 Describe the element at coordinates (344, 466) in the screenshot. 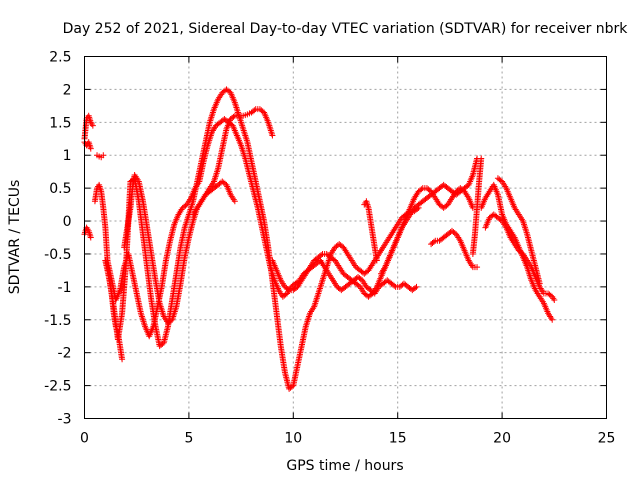

I see `x-axis-label: GPS time / hours` at that location.